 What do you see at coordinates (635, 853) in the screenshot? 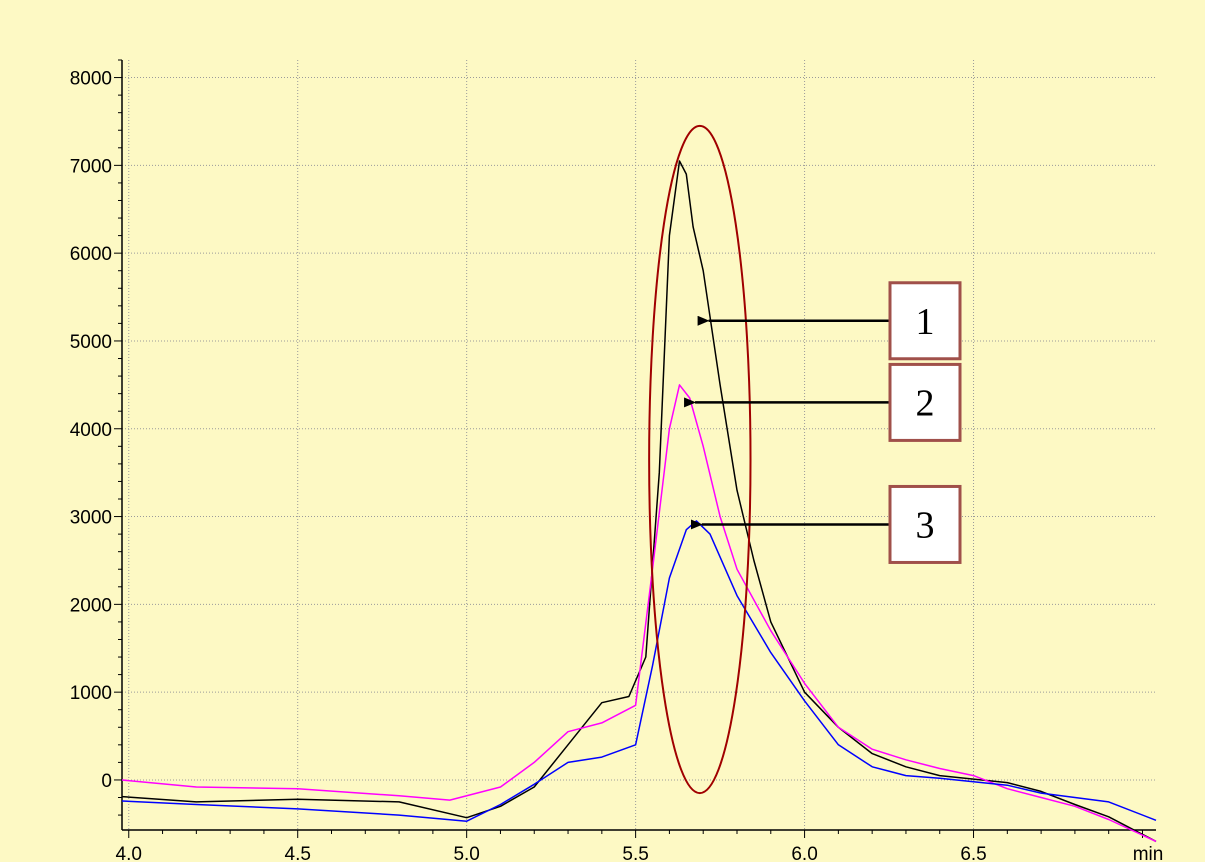
I see `x-tick-label: 5.5` at bounding box center [635, 853].